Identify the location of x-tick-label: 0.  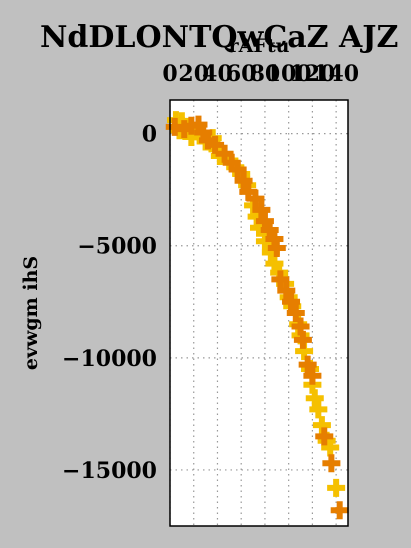
(169, 74).